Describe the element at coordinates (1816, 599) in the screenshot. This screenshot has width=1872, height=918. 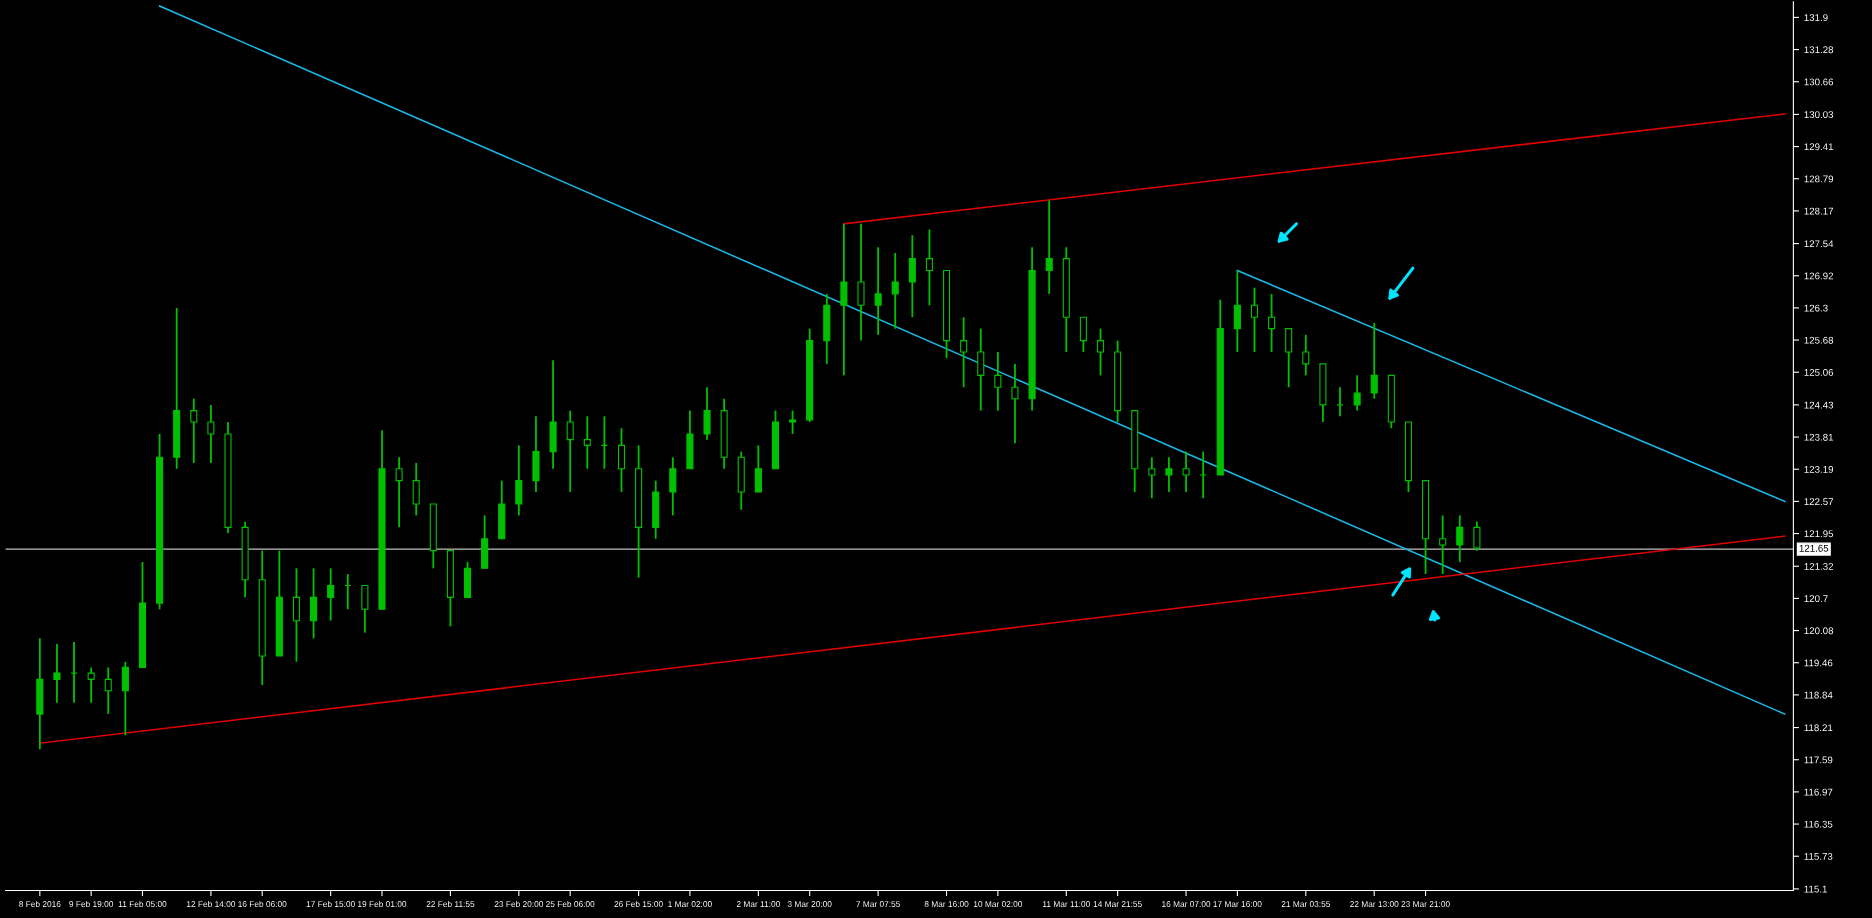
I see `y-tick-label: 120.7` at that location.